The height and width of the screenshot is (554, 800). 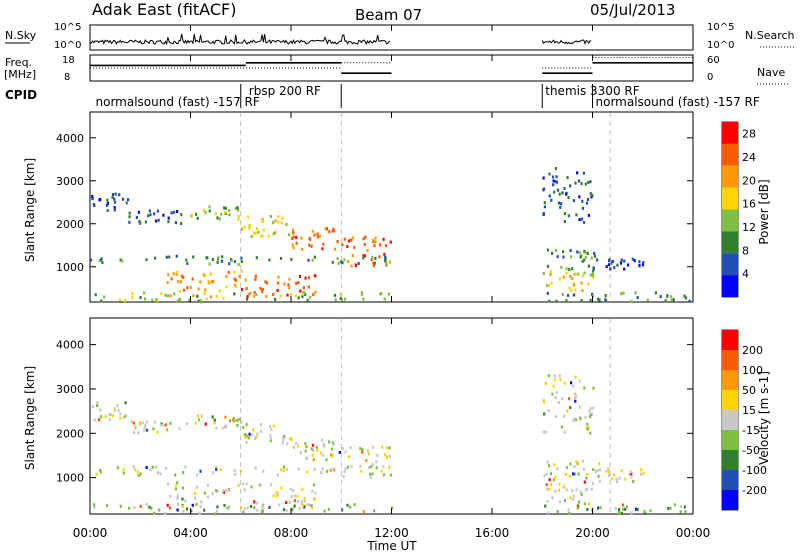 What do you see at coordinates (340, 39) in the screenshot?
I see `noise-trace` at bounding box center [340, 39].